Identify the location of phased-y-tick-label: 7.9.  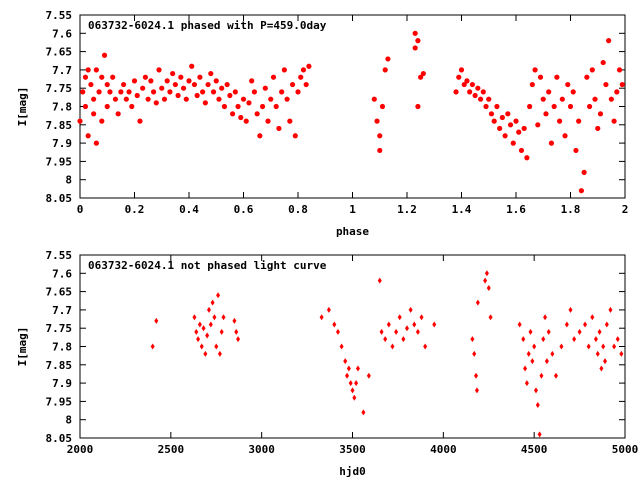
(62, 143).